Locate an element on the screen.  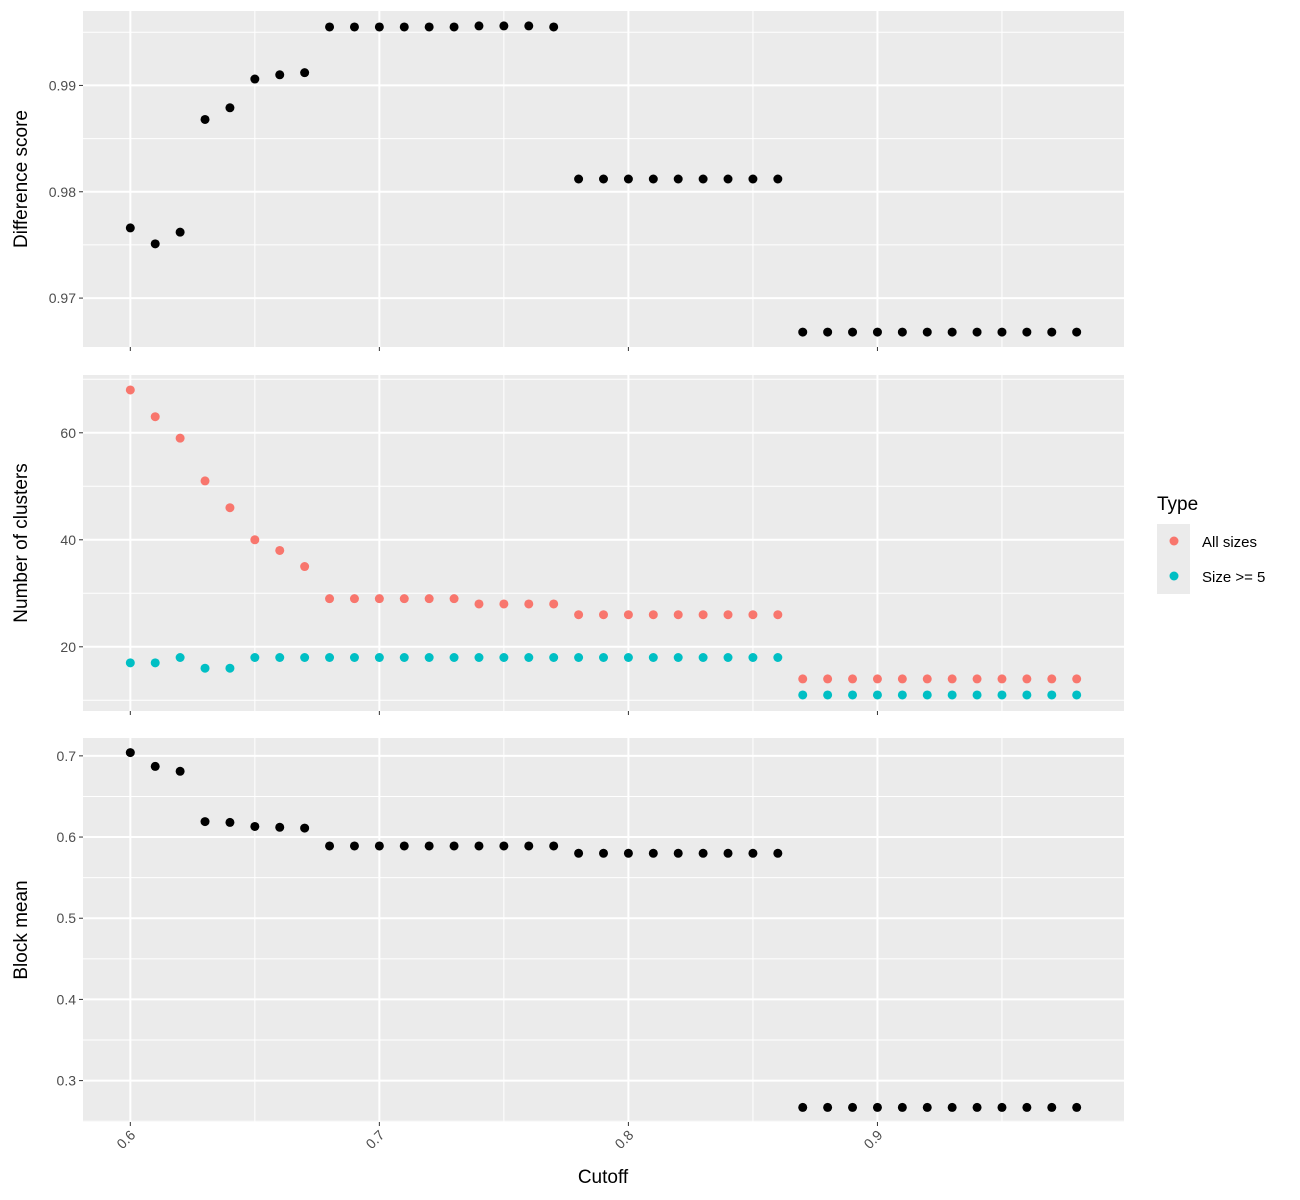
y-tick-label: 0.99 is located at coordinates (62, 85).